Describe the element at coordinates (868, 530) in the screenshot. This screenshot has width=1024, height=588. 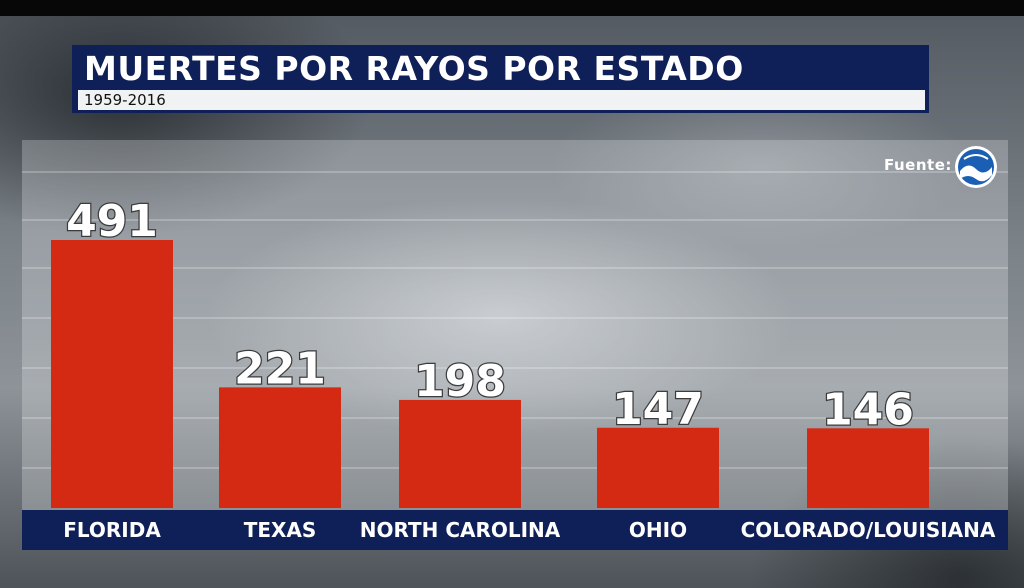
I see `category-label-colorado-louisiana: COLORADO/LOUISIANA` at that location.